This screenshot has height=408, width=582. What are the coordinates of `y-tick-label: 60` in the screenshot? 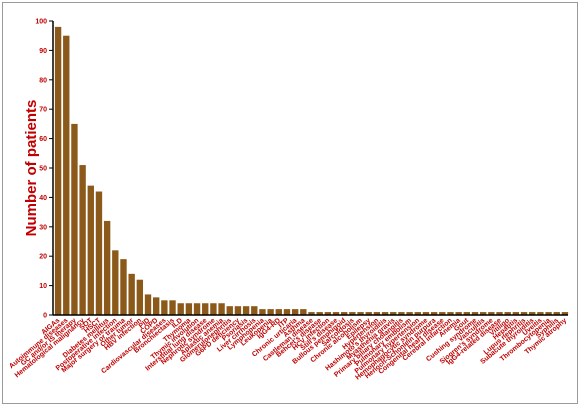 It's located at (43, 139).